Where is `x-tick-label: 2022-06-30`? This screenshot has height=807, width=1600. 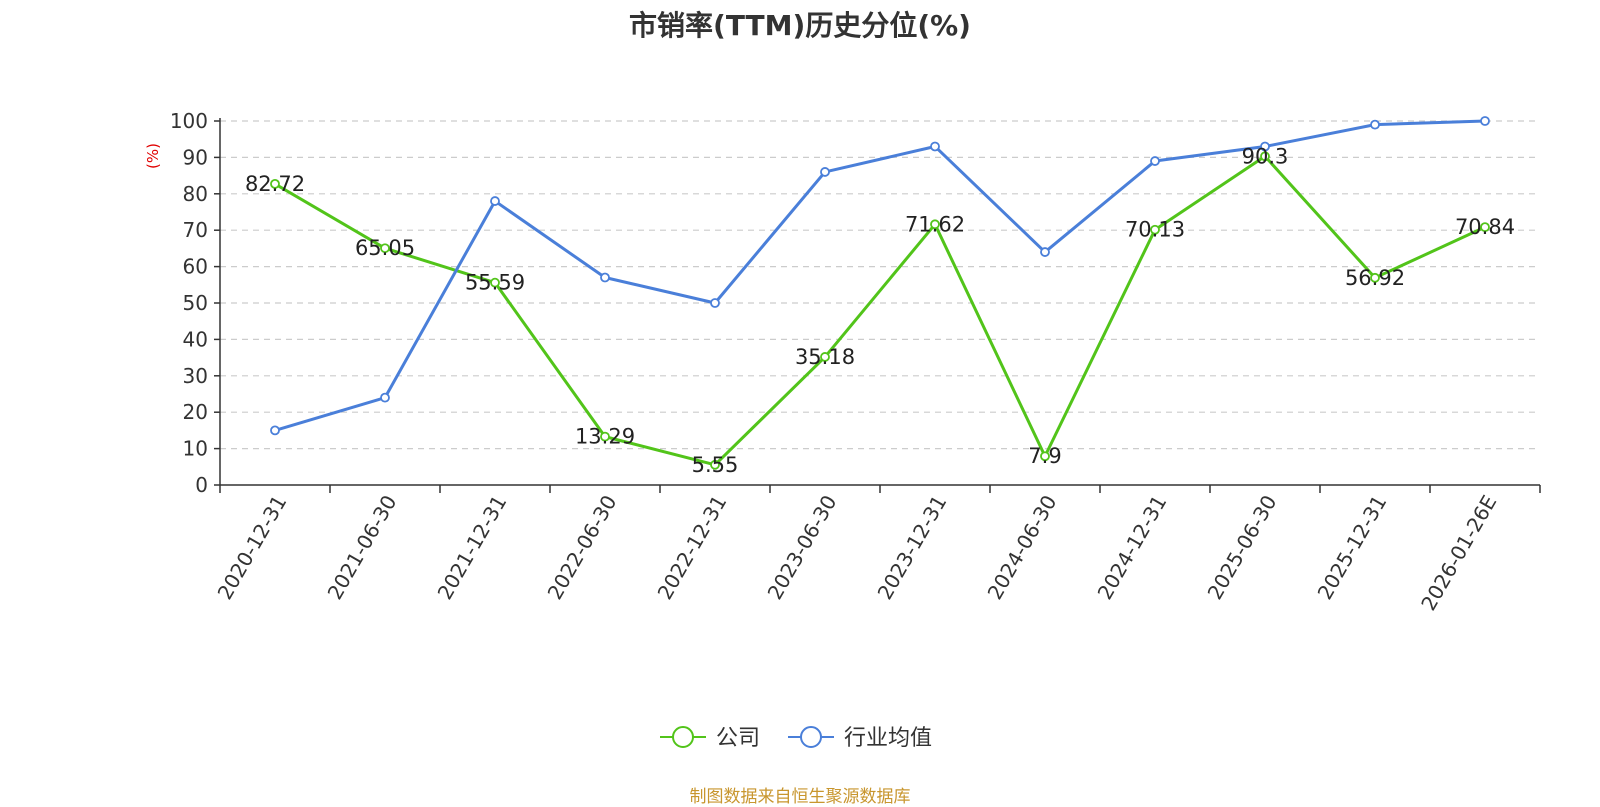
x-tick-label: 2022-06-30 is located at coordinates (581, 547).